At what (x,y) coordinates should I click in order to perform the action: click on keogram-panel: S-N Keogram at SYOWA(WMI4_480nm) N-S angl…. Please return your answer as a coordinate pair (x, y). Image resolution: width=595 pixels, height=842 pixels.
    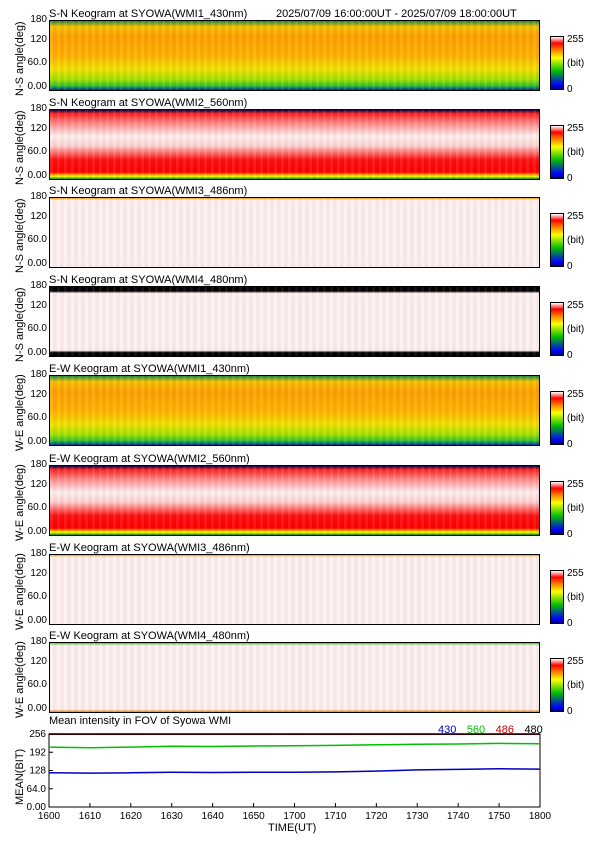
    Looking at the image, I should click on (297, 318).